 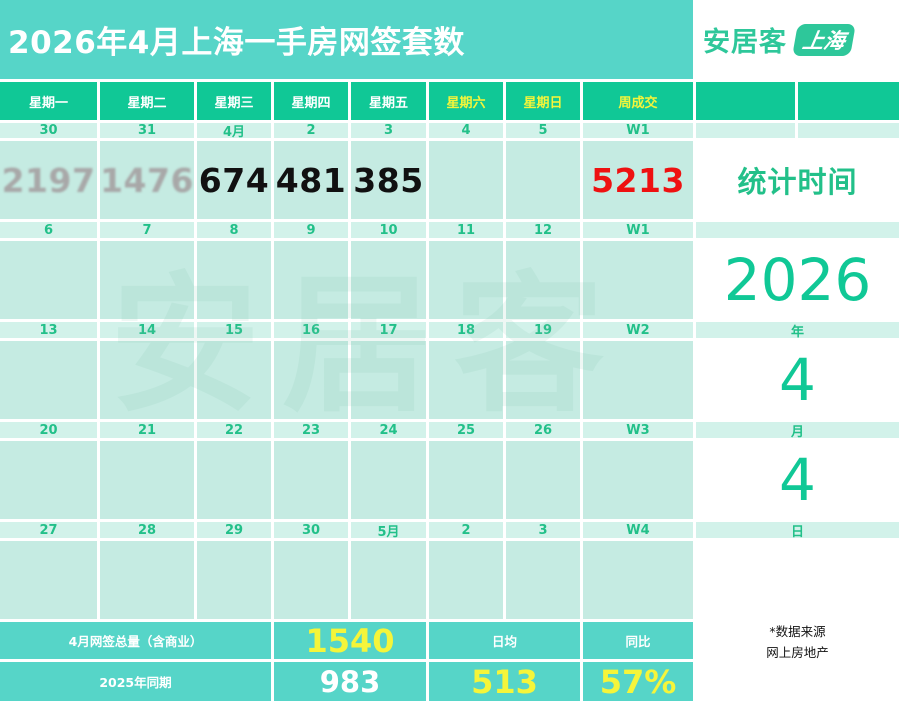 I want to click on weekday-header: 星期日, so click(x=543, y=101).